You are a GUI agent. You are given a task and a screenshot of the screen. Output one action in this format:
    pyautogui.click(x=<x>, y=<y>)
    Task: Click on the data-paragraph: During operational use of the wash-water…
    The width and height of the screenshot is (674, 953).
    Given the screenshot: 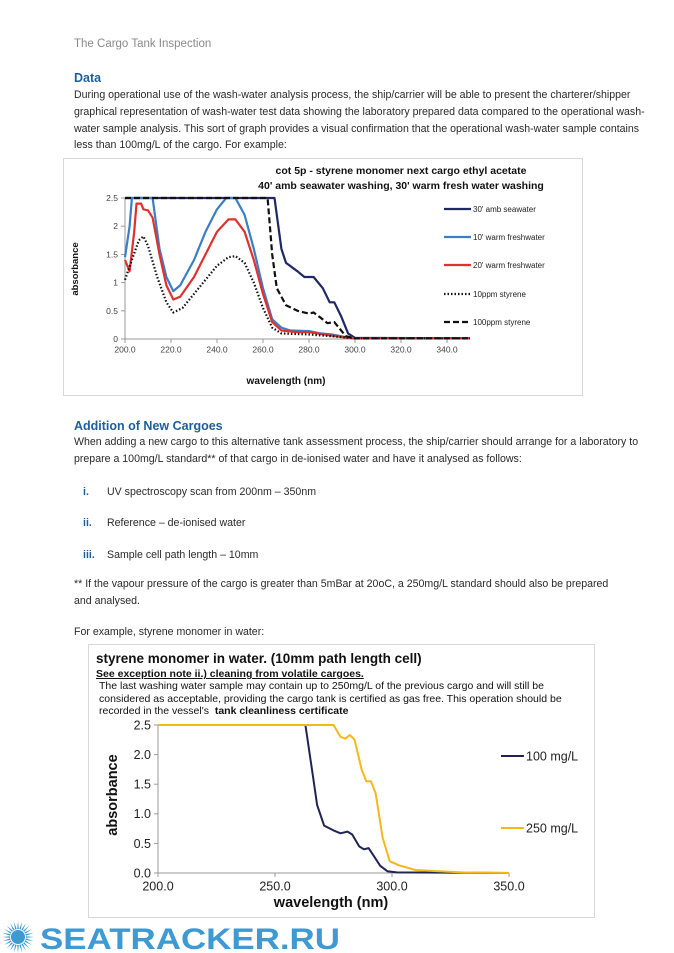 What is the action you would take?
    pyautogui.click(x=359, y=120)
    